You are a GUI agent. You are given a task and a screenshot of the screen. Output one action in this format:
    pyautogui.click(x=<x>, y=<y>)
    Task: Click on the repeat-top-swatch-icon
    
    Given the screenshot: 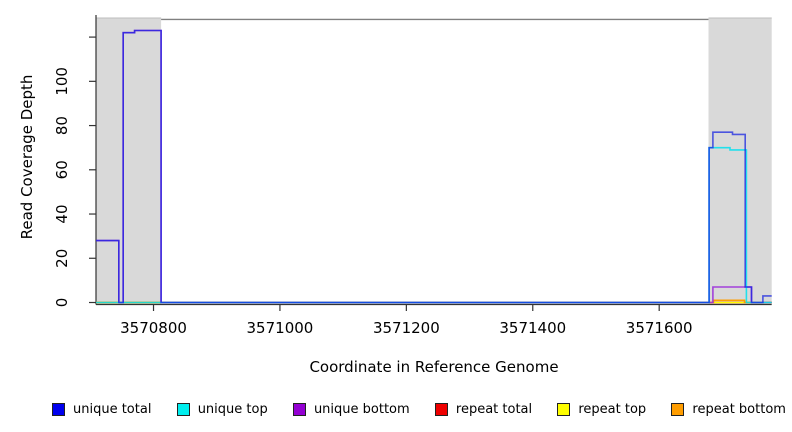 What is the action you would take?
    pyautogui.click(x=564, y=409)
    